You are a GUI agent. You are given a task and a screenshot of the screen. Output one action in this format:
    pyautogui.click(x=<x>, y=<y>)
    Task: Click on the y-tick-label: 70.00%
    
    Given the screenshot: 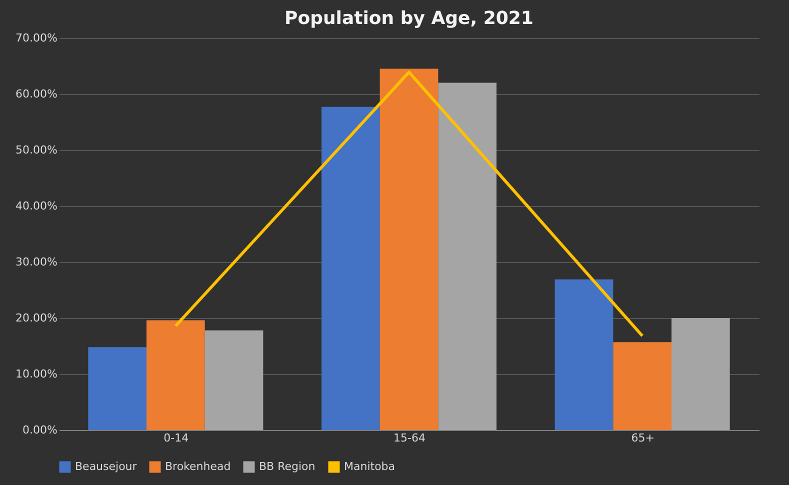 What is the action you would take?
    pyautogui.click(x=37, y=38)
    